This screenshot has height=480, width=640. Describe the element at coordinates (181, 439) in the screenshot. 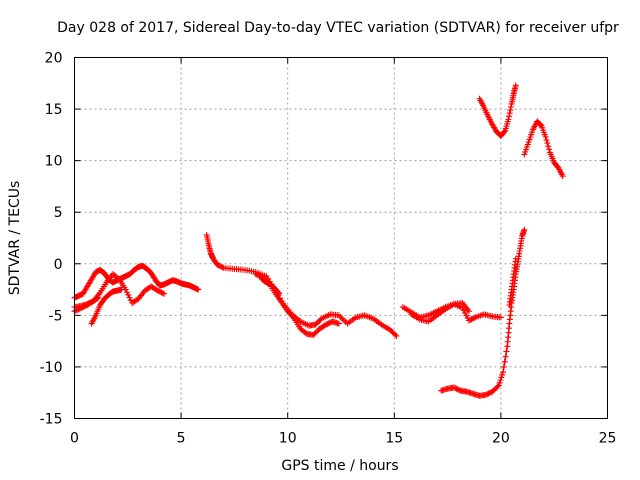

I see `x-tick-label: 5` at that location.